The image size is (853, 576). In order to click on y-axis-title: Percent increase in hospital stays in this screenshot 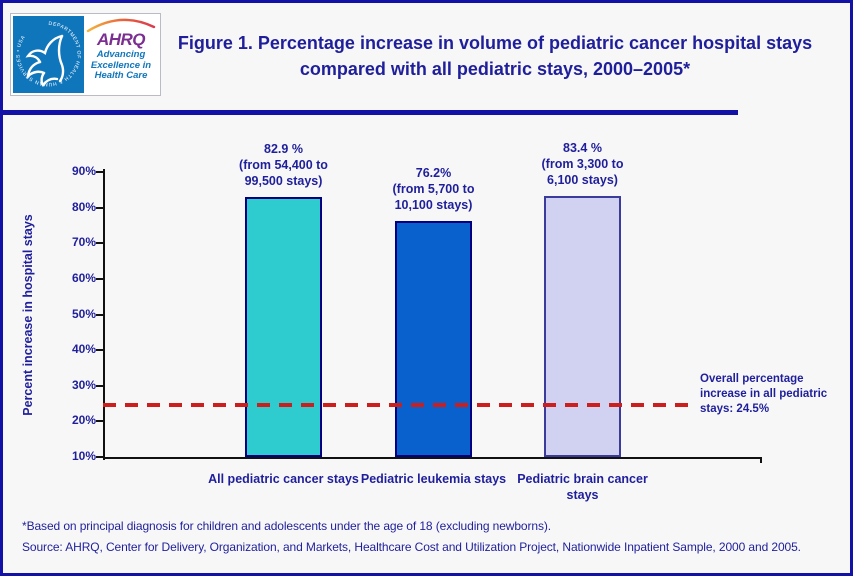, I will do `click(28, 315)`.